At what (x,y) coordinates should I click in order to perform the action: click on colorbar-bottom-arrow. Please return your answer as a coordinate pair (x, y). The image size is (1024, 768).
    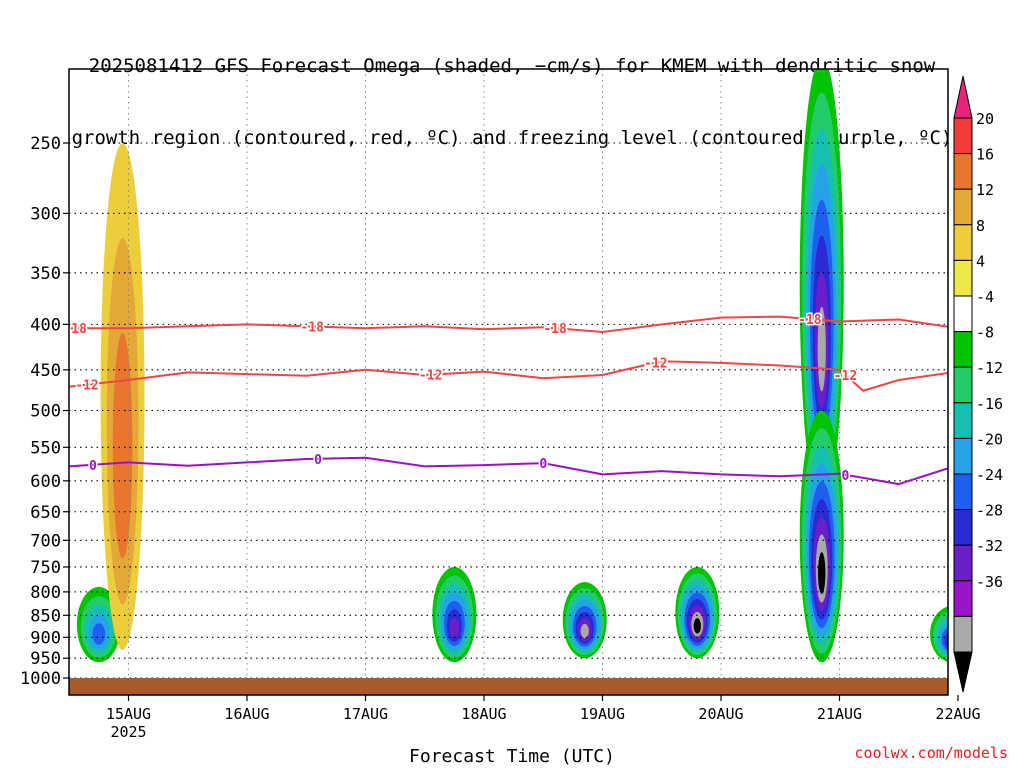
    Looking at the image, I should click on (963, 672).